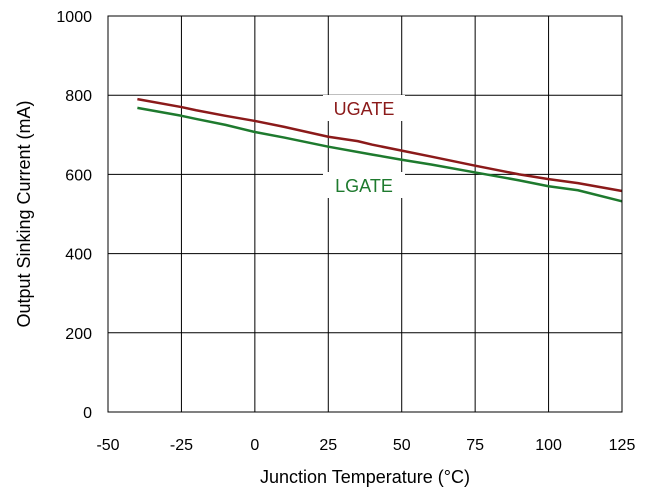 The height and width of the screenshot is (494, 657). I want to click on x-tick-label: 125, so click(622, 445).